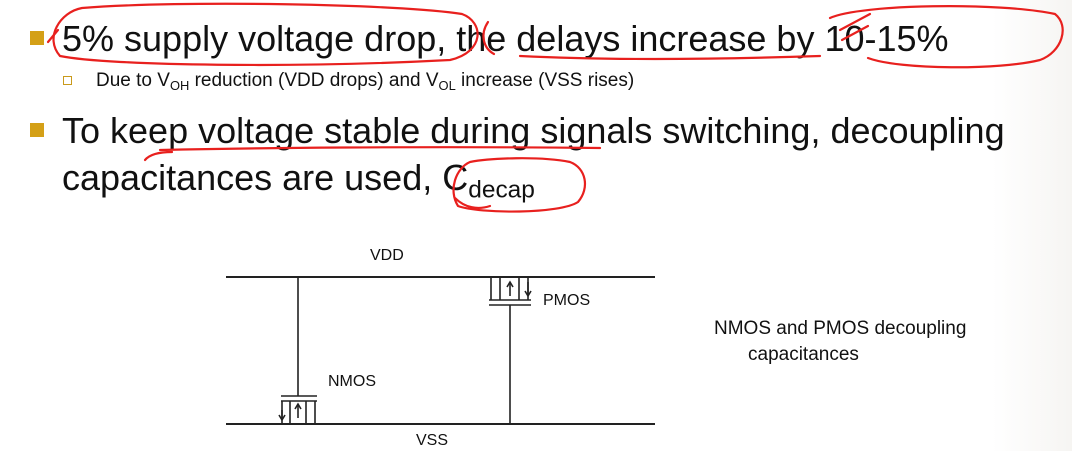  Describe the element at coordinates (670, 57) in the screenshot. I see `annotation-underline-delays` at that location.